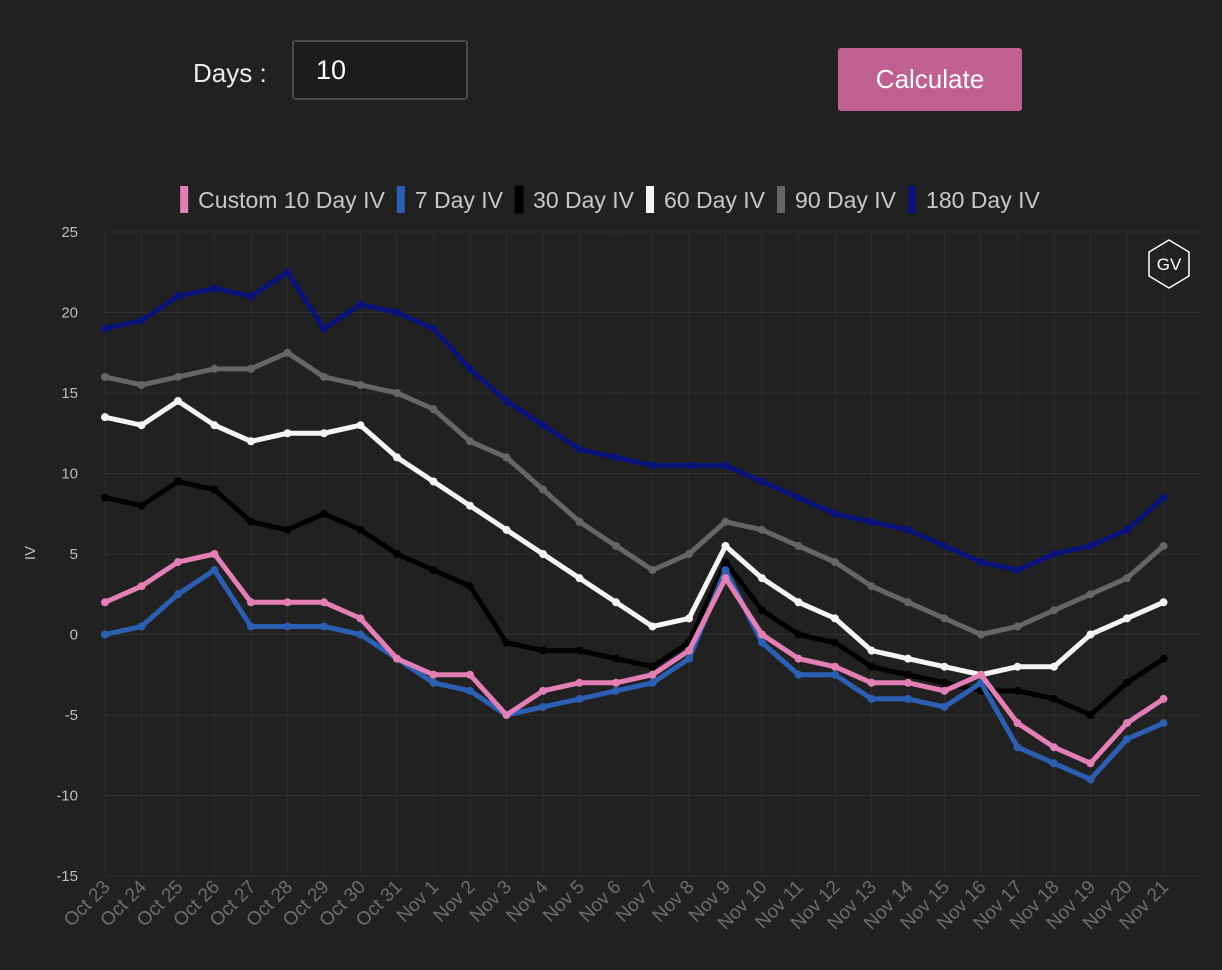 This screenshot has height=970, width=1222. What do you see at coordinates (837, 199) in the screenshot?
I see `legend-item: 90 Day IV` at bounding box center [837, 199].